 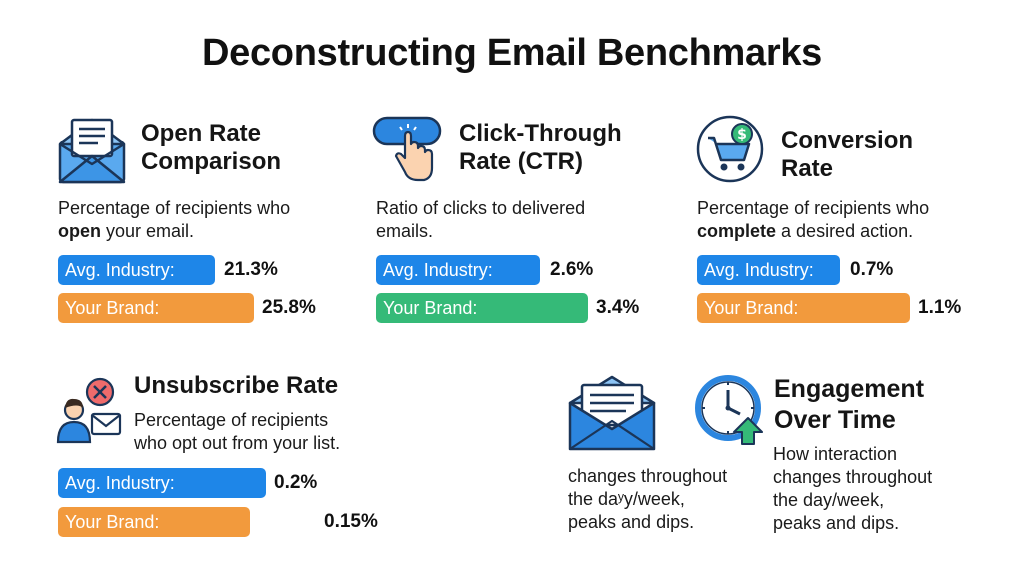 What do you see at coordinates (482, 308) in the screenshot?
I see `ctr-brand-bar: Your Brand:` at bounding box center [482, 308].